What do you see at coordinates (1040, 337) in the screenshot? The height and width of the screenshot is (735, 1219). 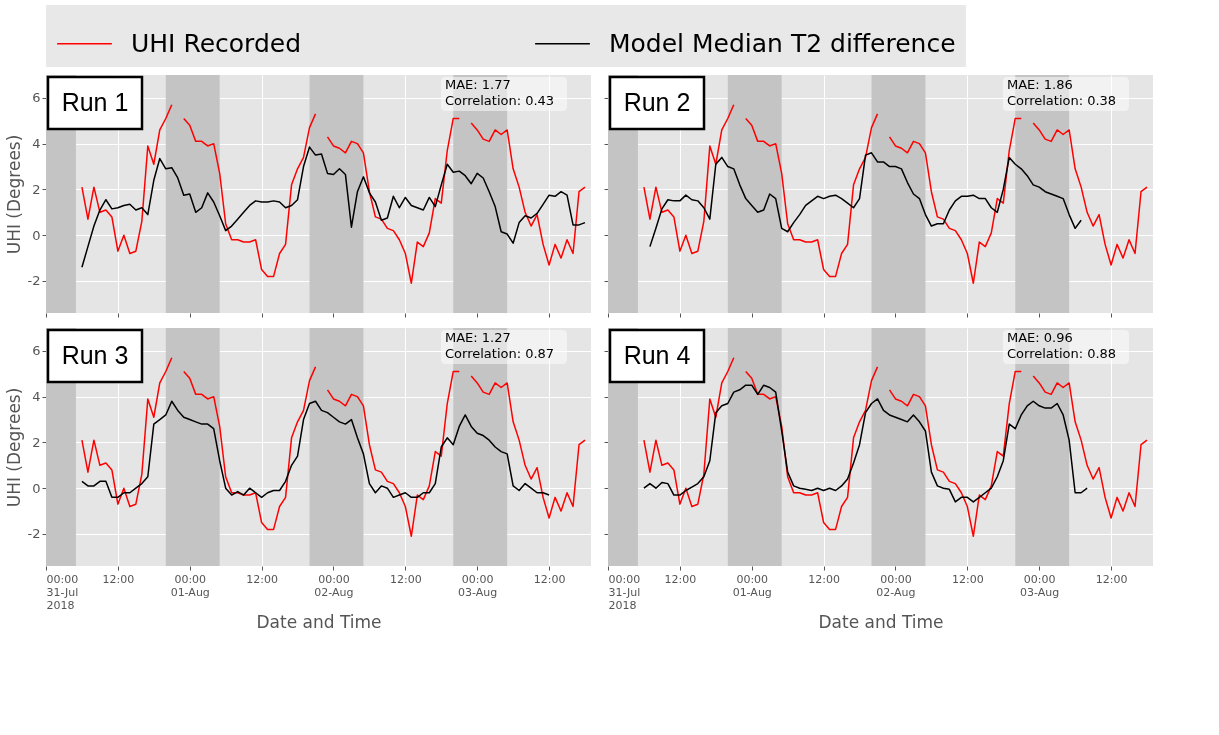 I see `annotation: MAE: 0.96` at bounding box center [1040, 337].